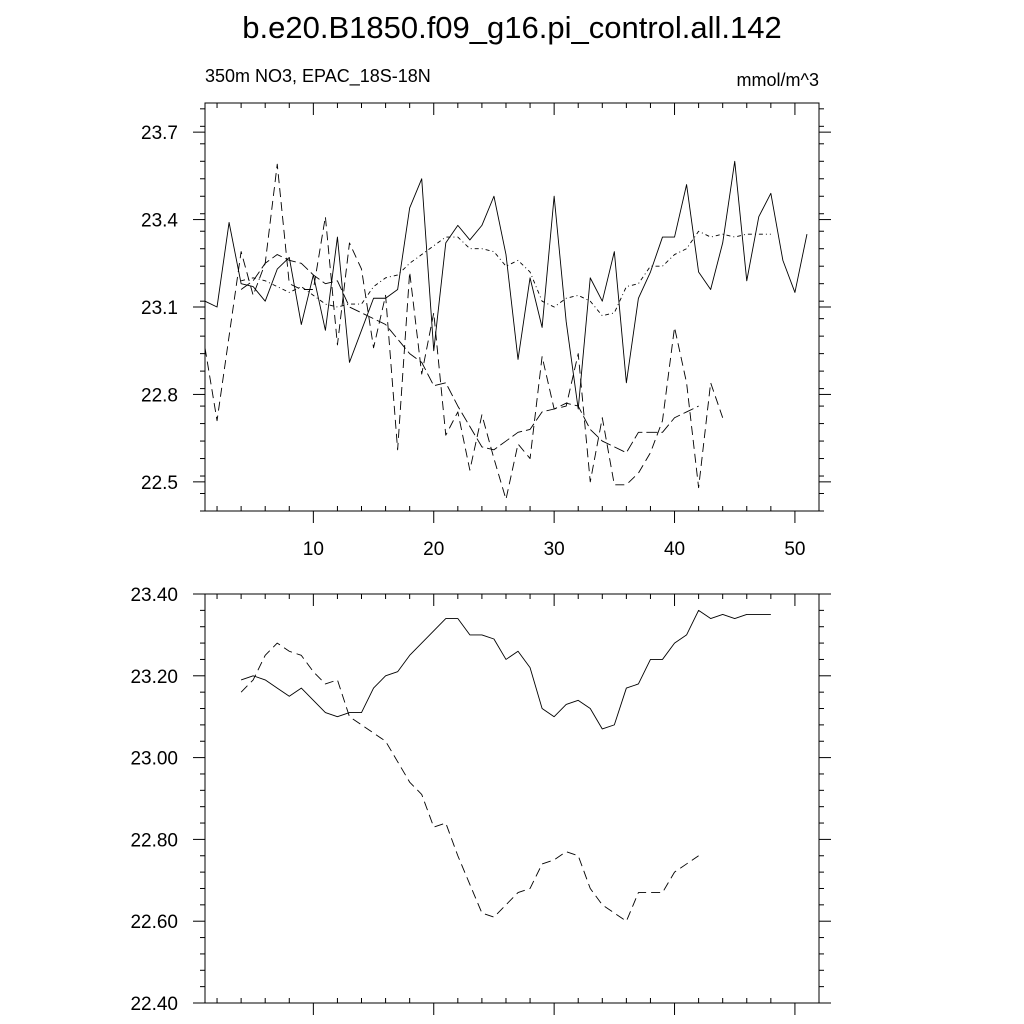 This screenshot has width=1024, height=1024. Describe the element at coordinates (469, 782) in the screenshot. I see `series-line-dashed` at that location.